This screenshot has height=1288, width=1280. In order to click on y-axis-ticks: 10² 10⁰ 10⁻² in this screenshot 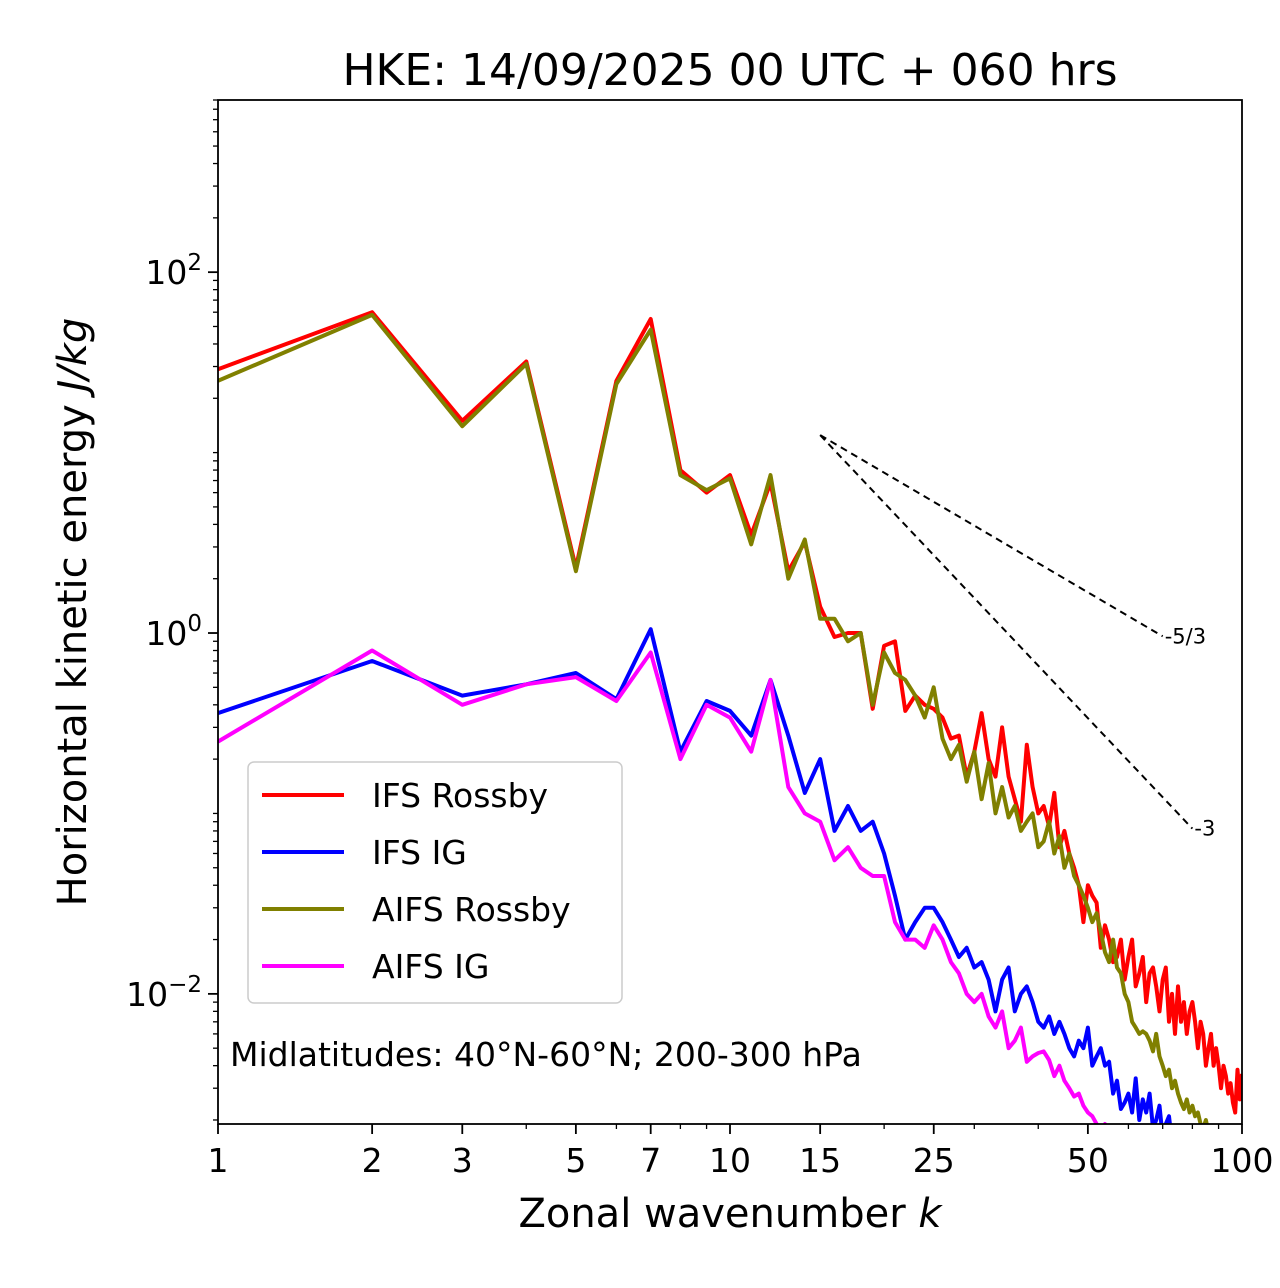, I will do `click(172, 610)`.